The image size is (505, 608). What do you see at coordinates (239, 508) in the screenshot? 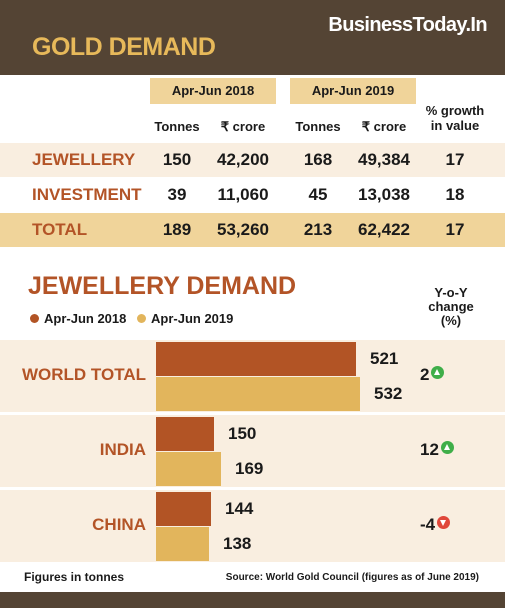
I see `bar-value-label: 144` at bounding box center [239, 508].